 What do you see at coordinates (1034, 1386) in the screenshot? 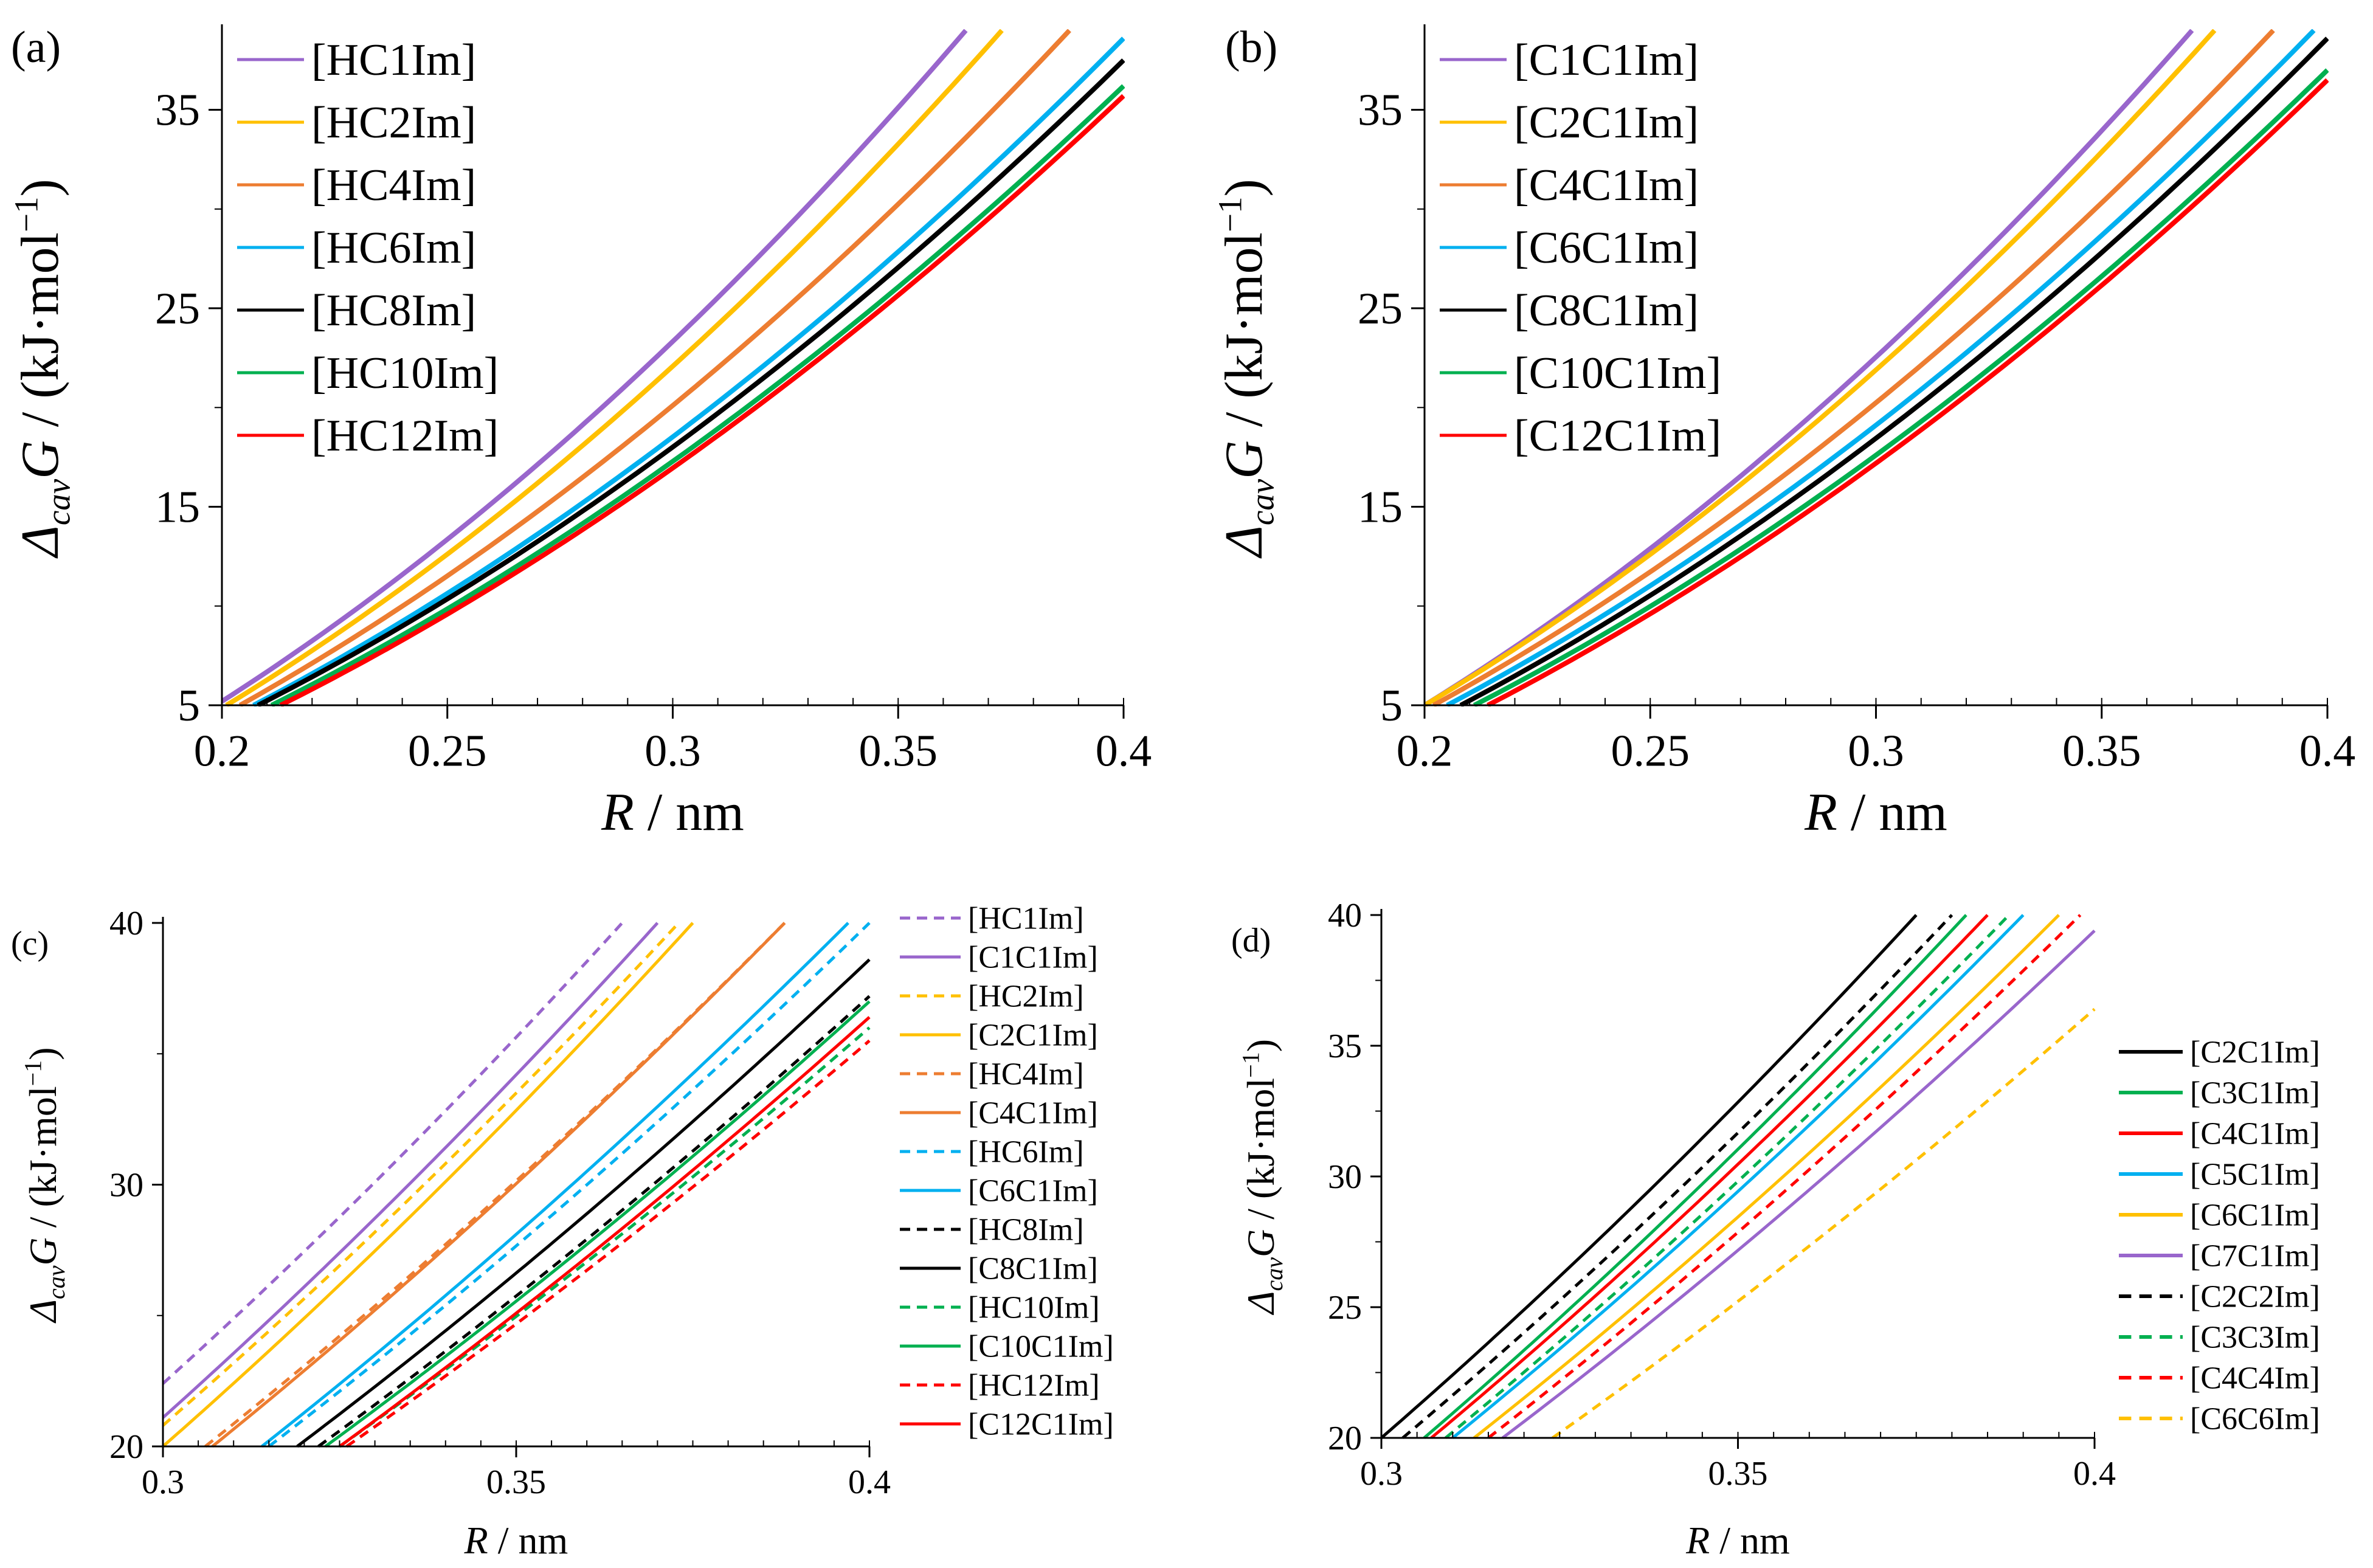
I see `legend-label-c-12: [HC12Im]` at bounding box center [1034, 1386].